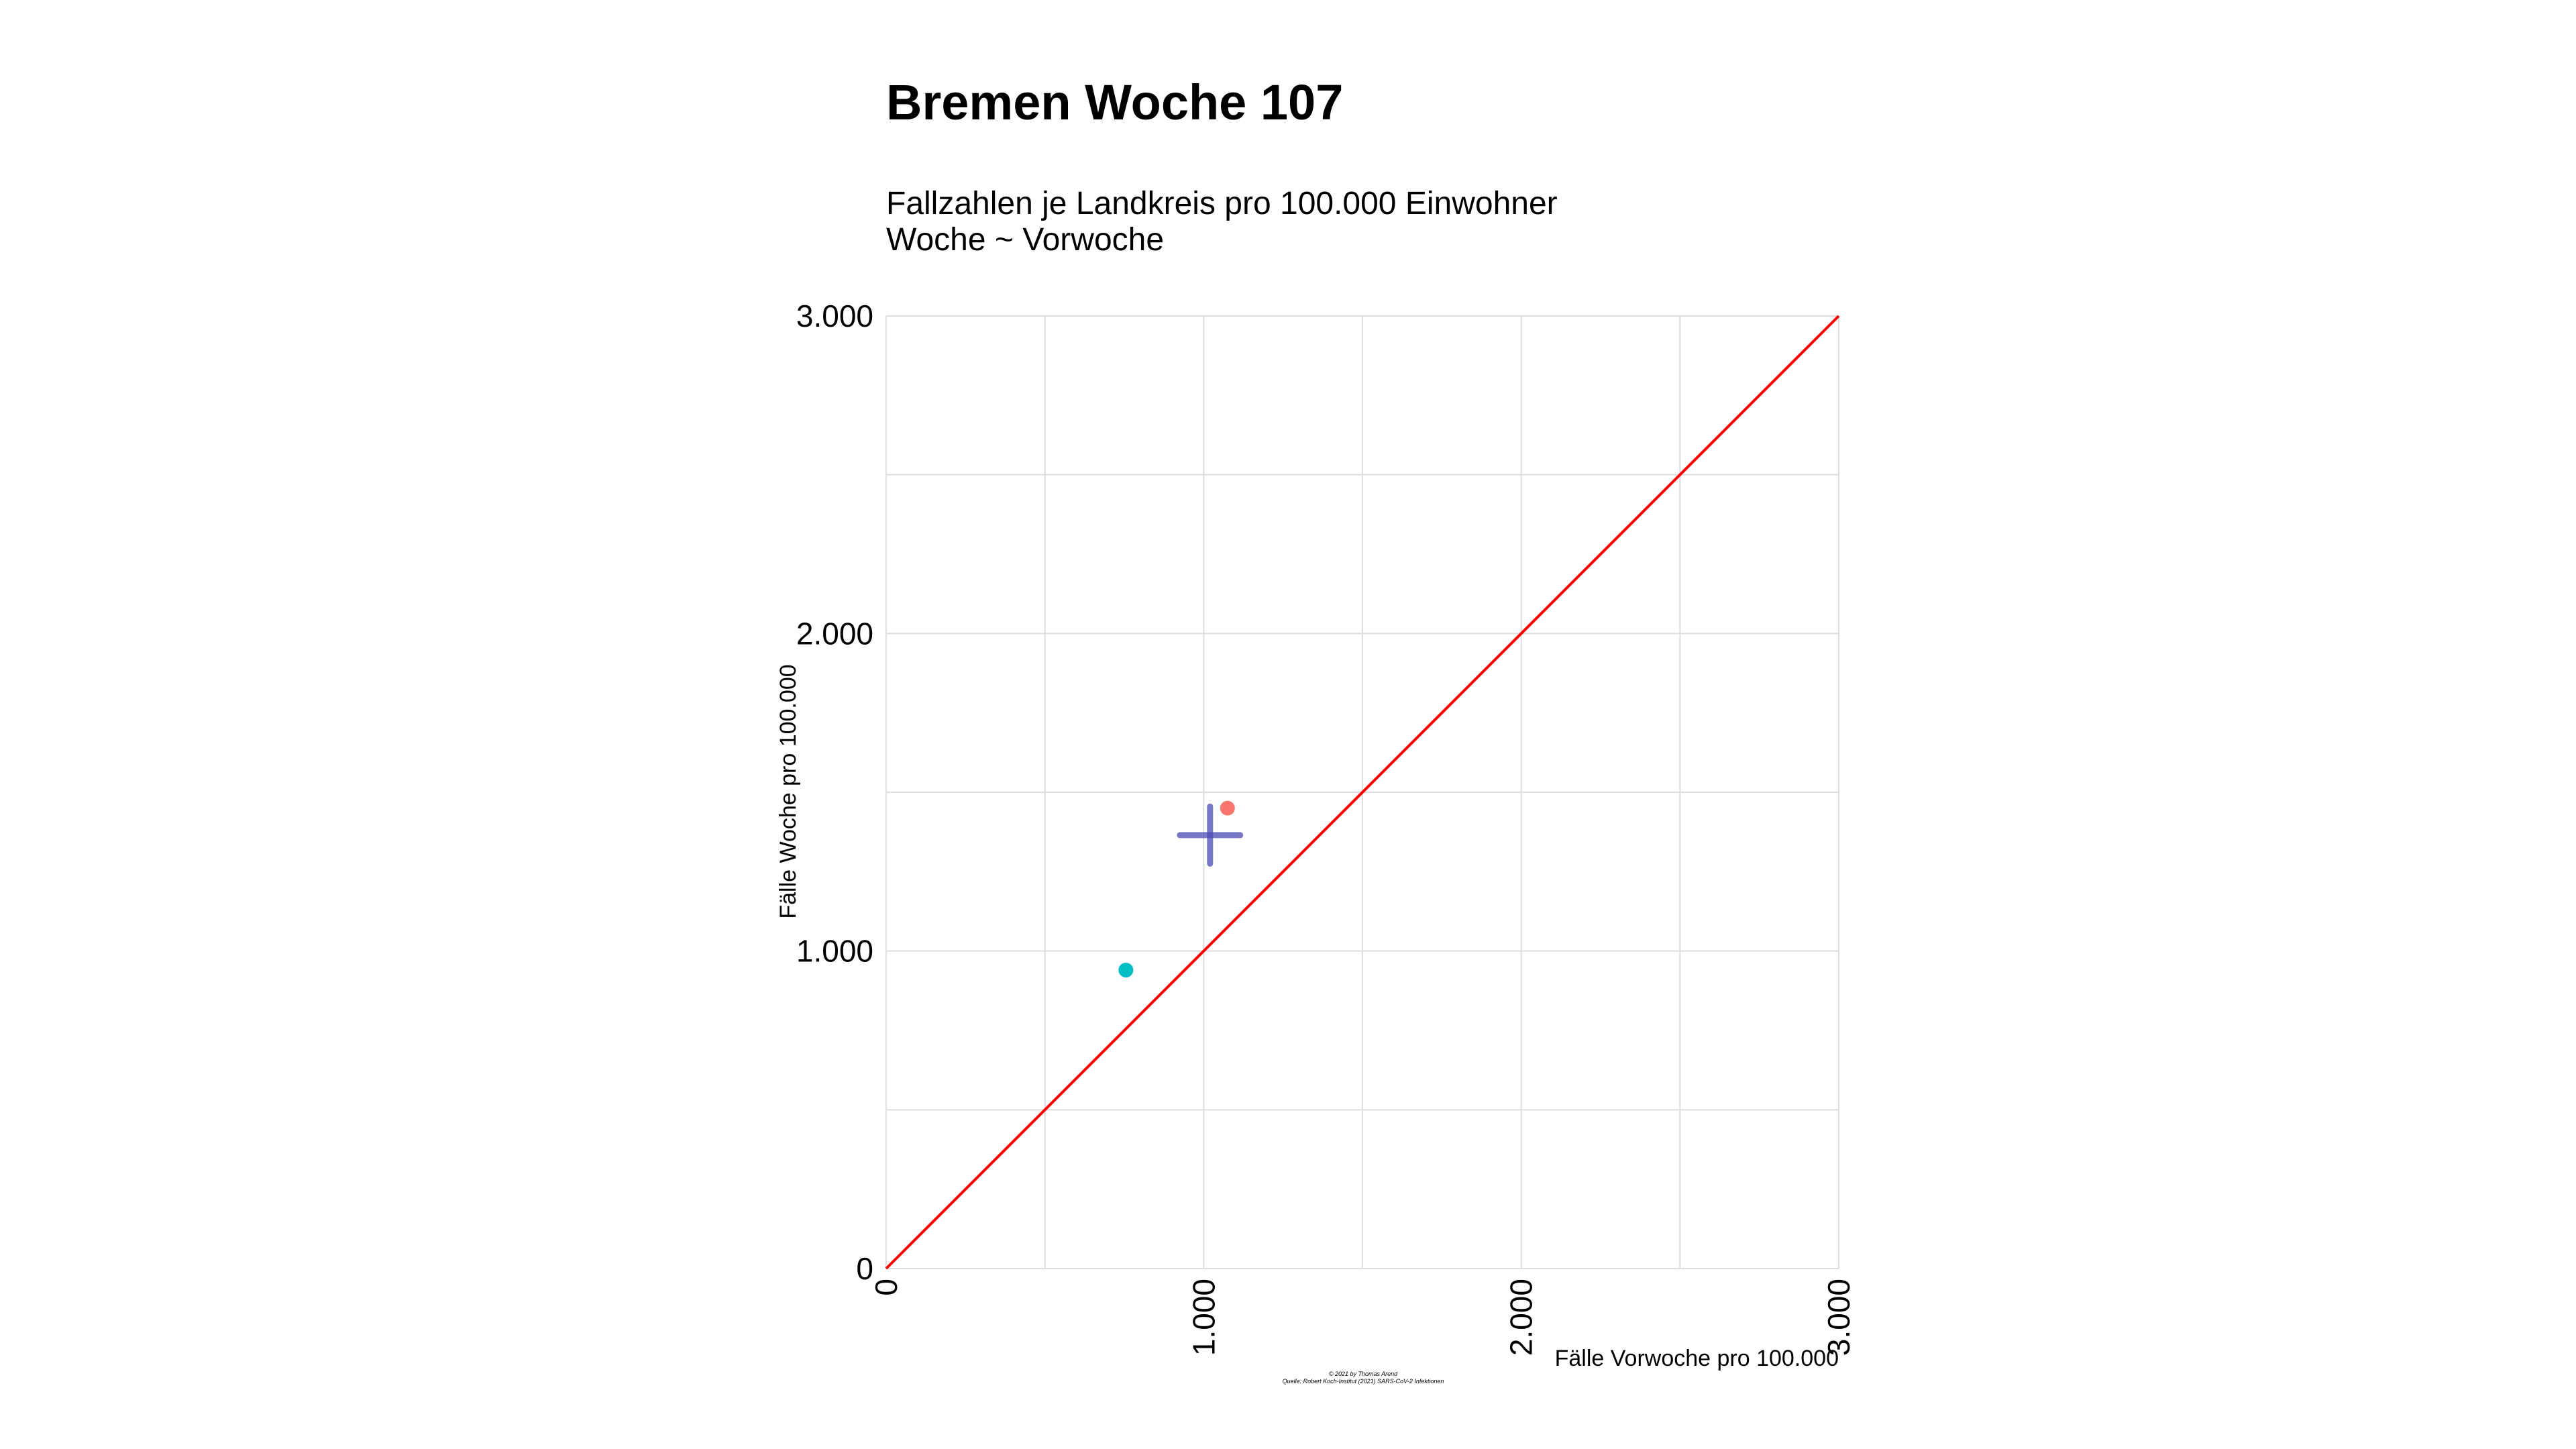  I want to click on x-axis-label: Fälle Vorwoche pro 100.000, so click(1697, 1358).